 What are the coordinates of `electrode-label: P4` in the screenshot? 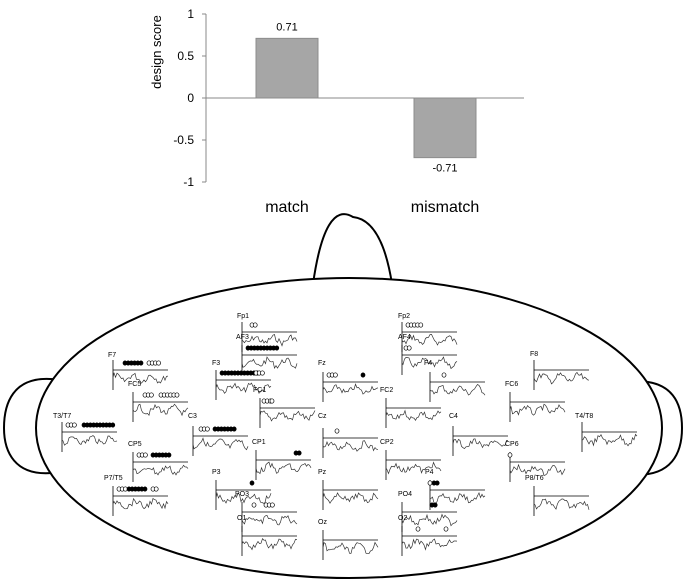 It's located at (429, 472).